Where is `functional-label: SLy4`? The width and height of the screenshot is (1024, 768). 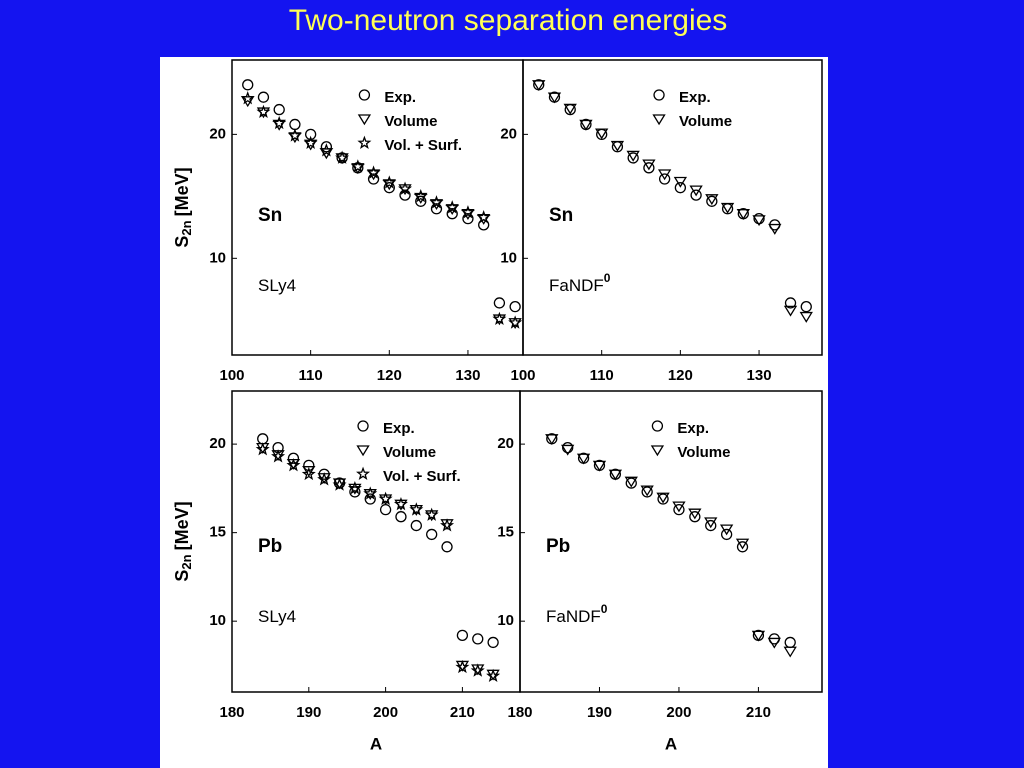
functional-label: SLy4 is located at coordinates (277, 285).